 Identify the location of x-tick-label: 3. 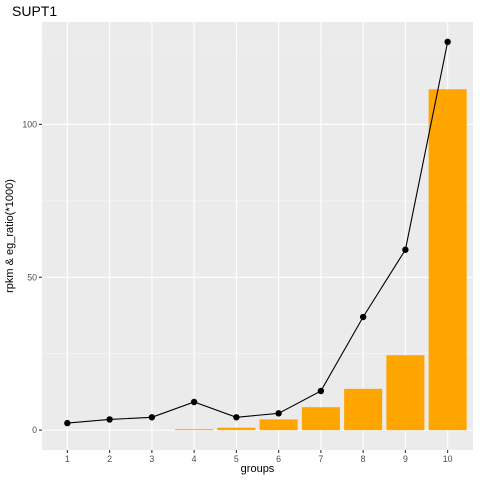
(151, 459).